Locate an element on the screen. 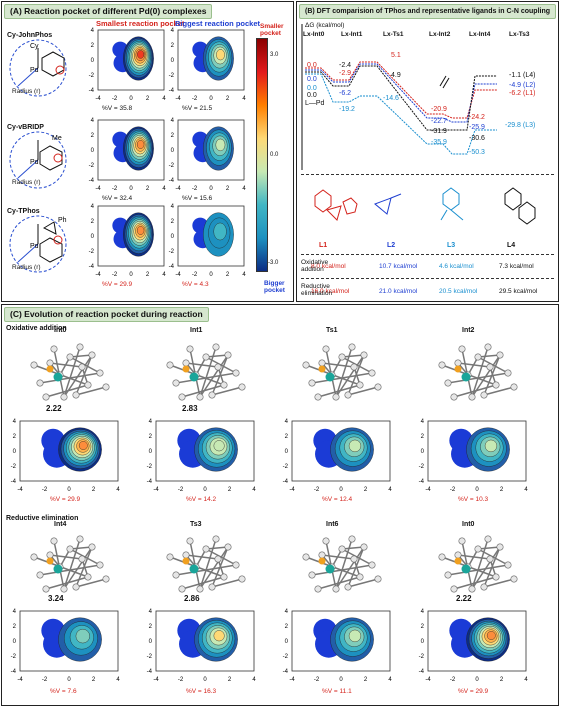 This screenshot has height=709, width=563. re-step-label: Int0 is located at coordinates (468, 524).